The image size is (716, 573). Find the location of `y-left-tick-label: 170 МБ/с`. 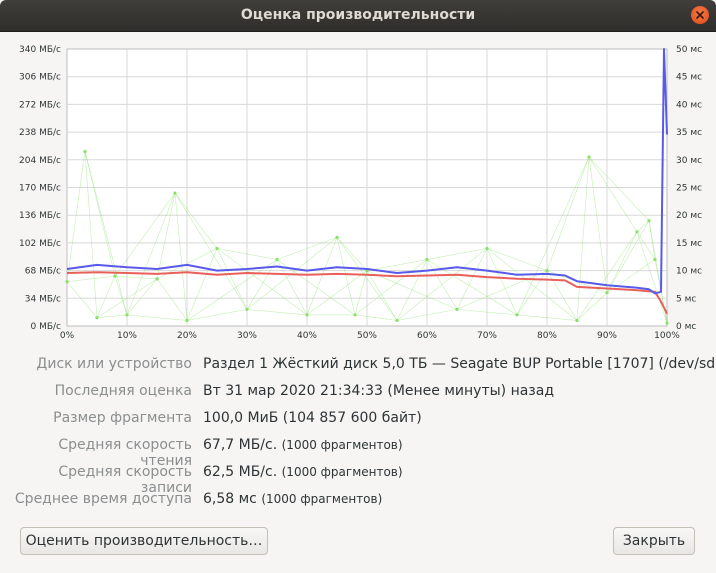

y-left-tick-label: 170 МБ/с is located at coordinates (40, 189).